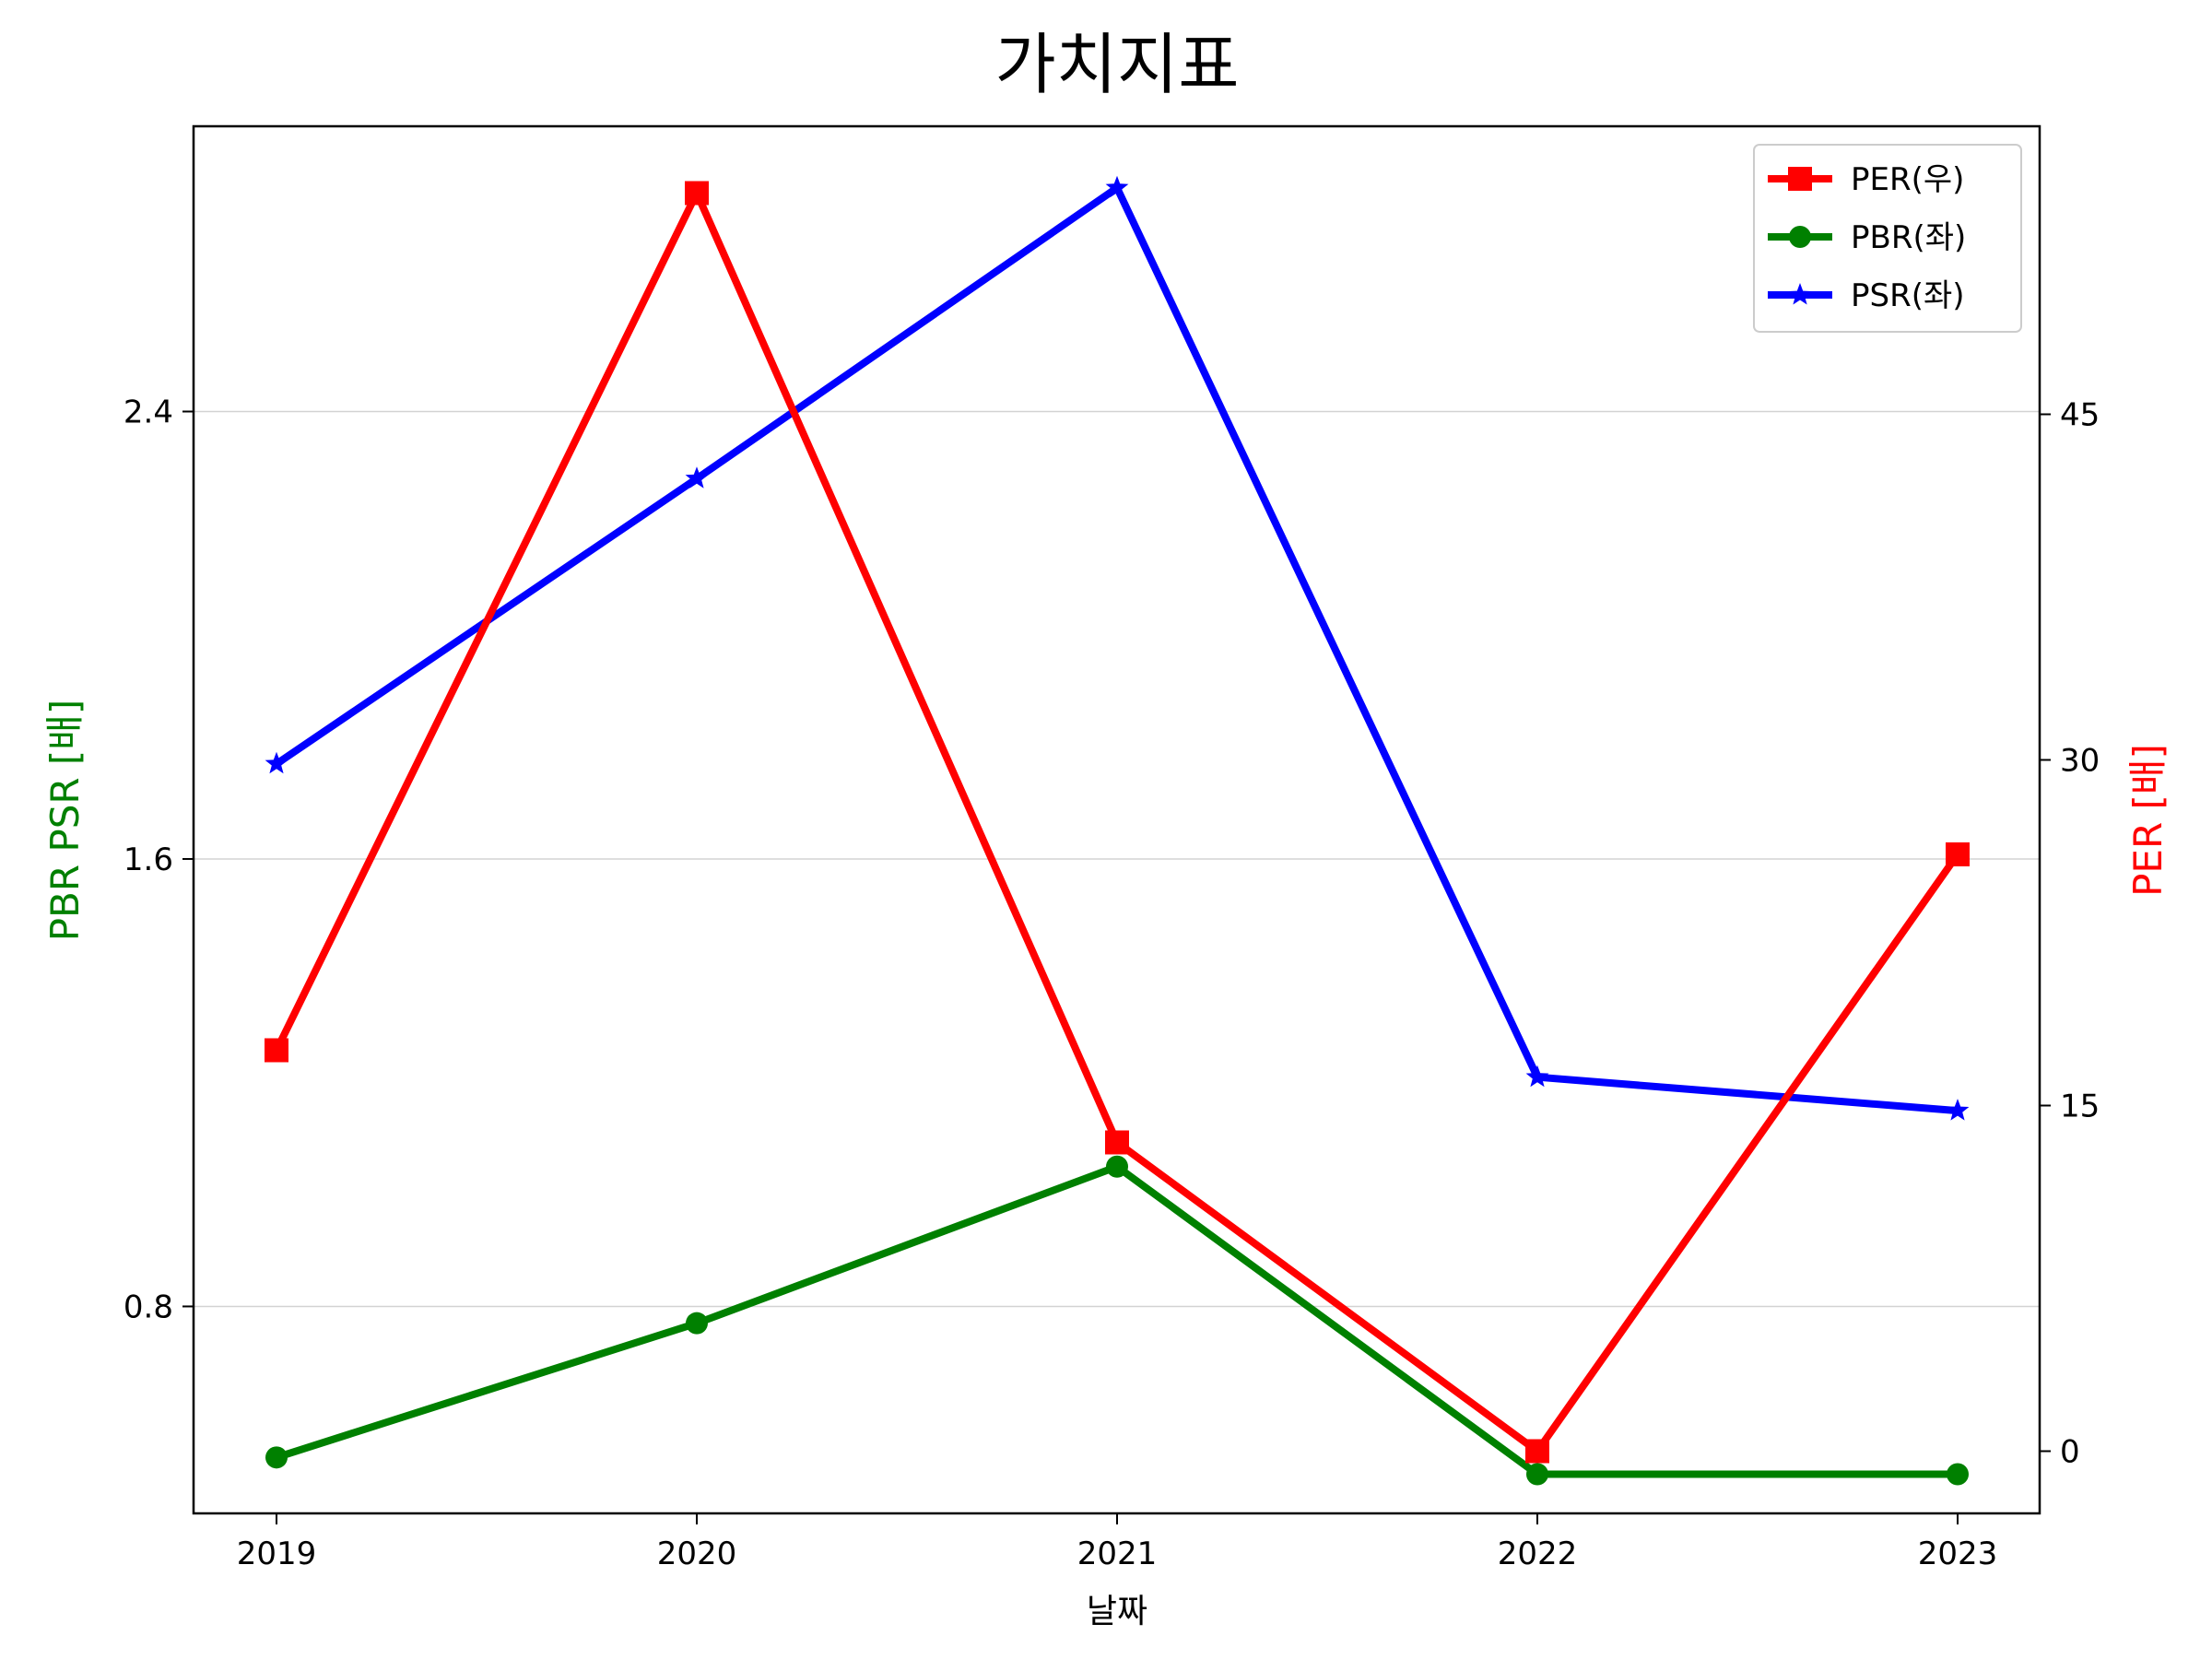 The width and height of the screenshot is (2212, 1659). What do you see at coordinates (1538, 1553) in the screenshot?
I see `x-tick-label: 2022` at bounding box center [1538, 1553].